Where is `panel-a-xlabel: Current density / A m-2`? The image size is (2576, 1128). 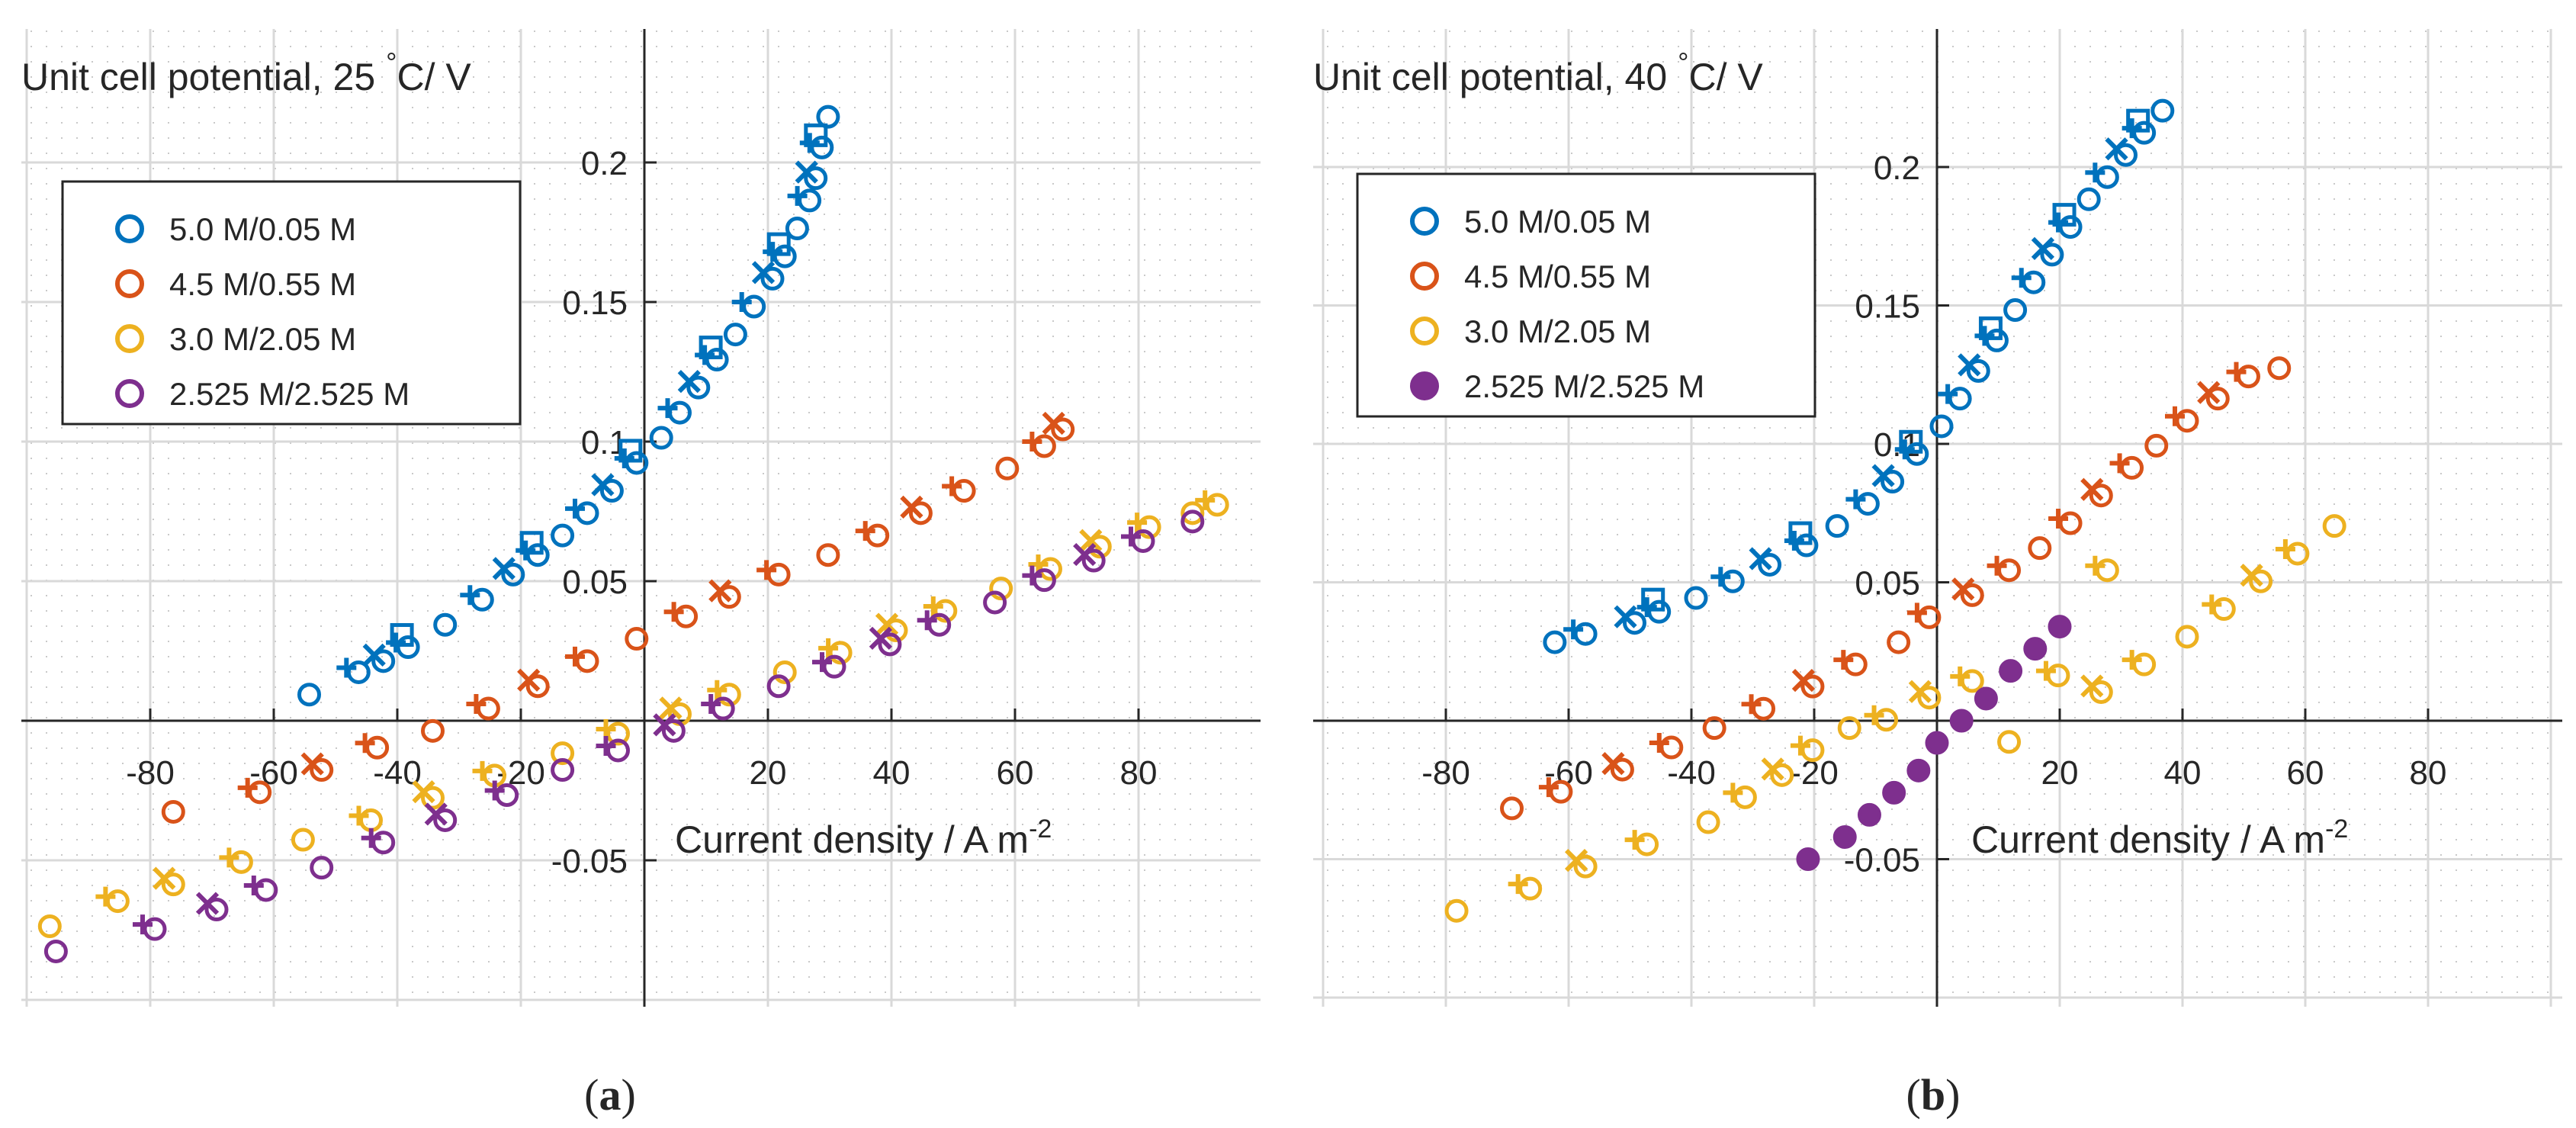
panel-a-xlabel: Current density / A m-2 is located at coordinates (863, 838).